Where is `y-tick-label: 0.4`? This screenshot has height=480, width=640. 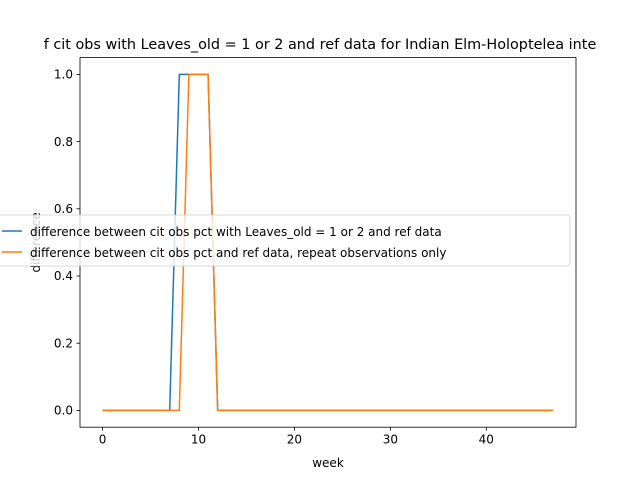 y-tick-label: 0.4 is located at coordinates (63, 276).